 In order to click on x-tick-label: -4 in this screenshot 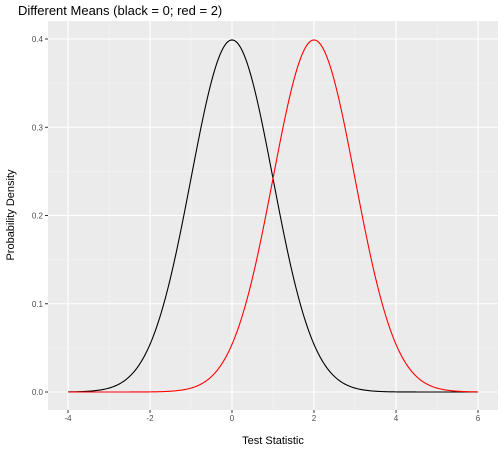, I will do `click(68, 418)`.